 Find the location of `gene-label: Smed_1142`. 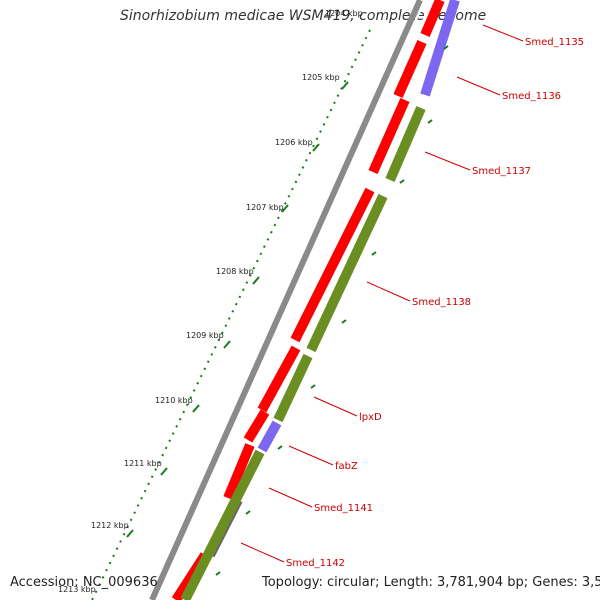

gene-label: Smed_1142 is located at coordinates (315, 563).